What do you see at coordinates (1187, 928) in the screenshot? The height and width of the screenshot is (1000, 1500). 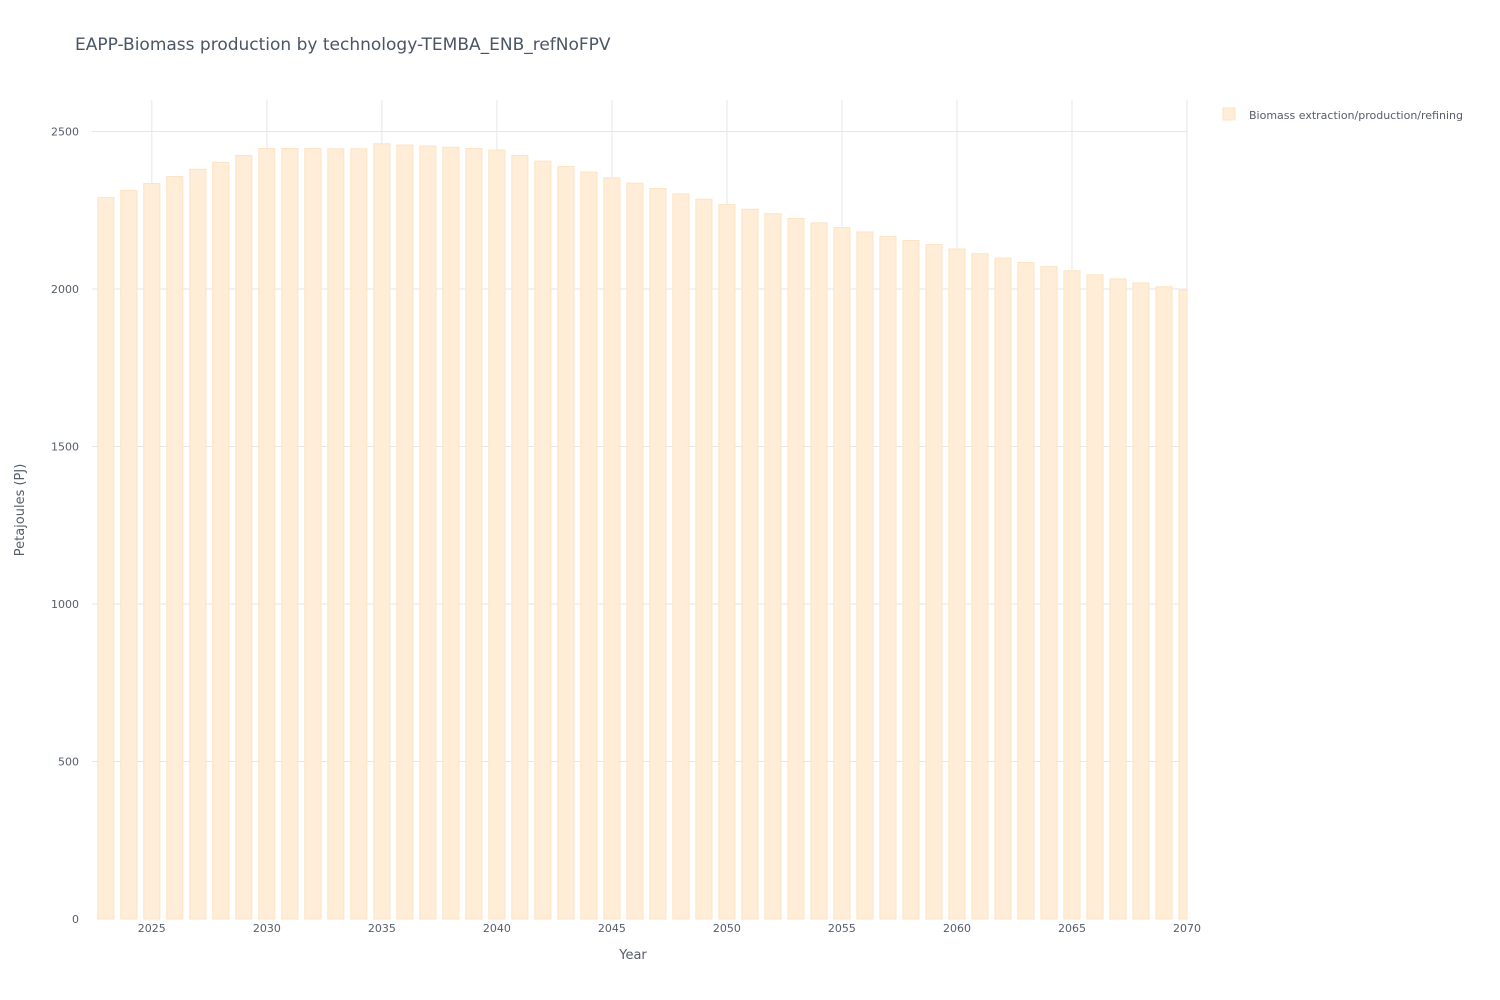 I see `x-tick-label: 2070` at bounding box center [1187, 928].